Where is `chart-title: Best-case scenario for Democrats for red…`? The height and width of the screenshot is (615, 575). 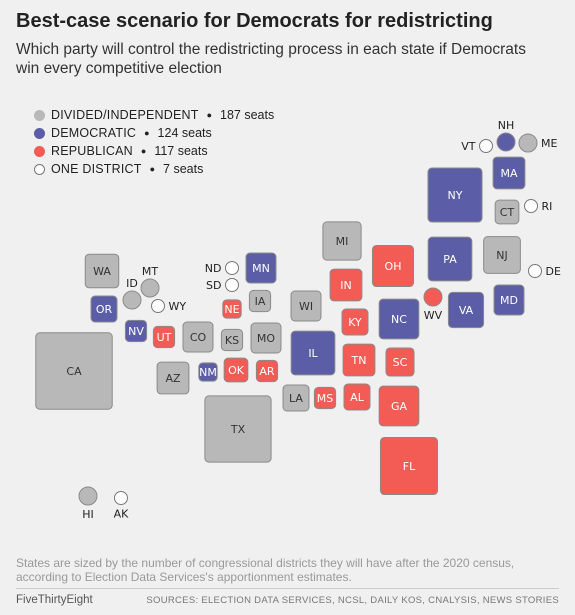 chart-title: Best-case scenario for Democrats for red… is located at coordinates (254, 21).